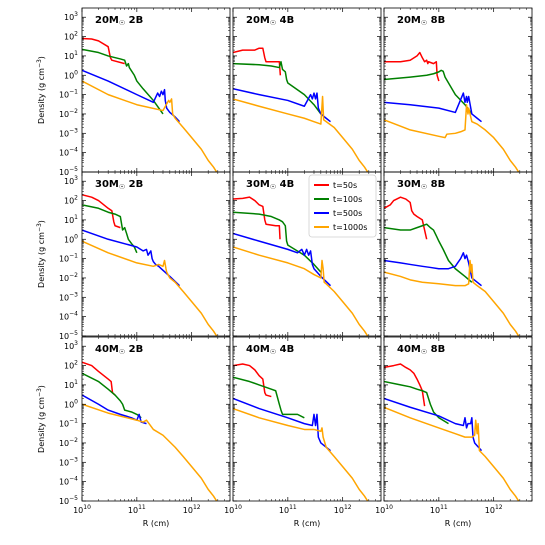  I want to click on panel-title: 30M☉ 4B, so click(270, 185).